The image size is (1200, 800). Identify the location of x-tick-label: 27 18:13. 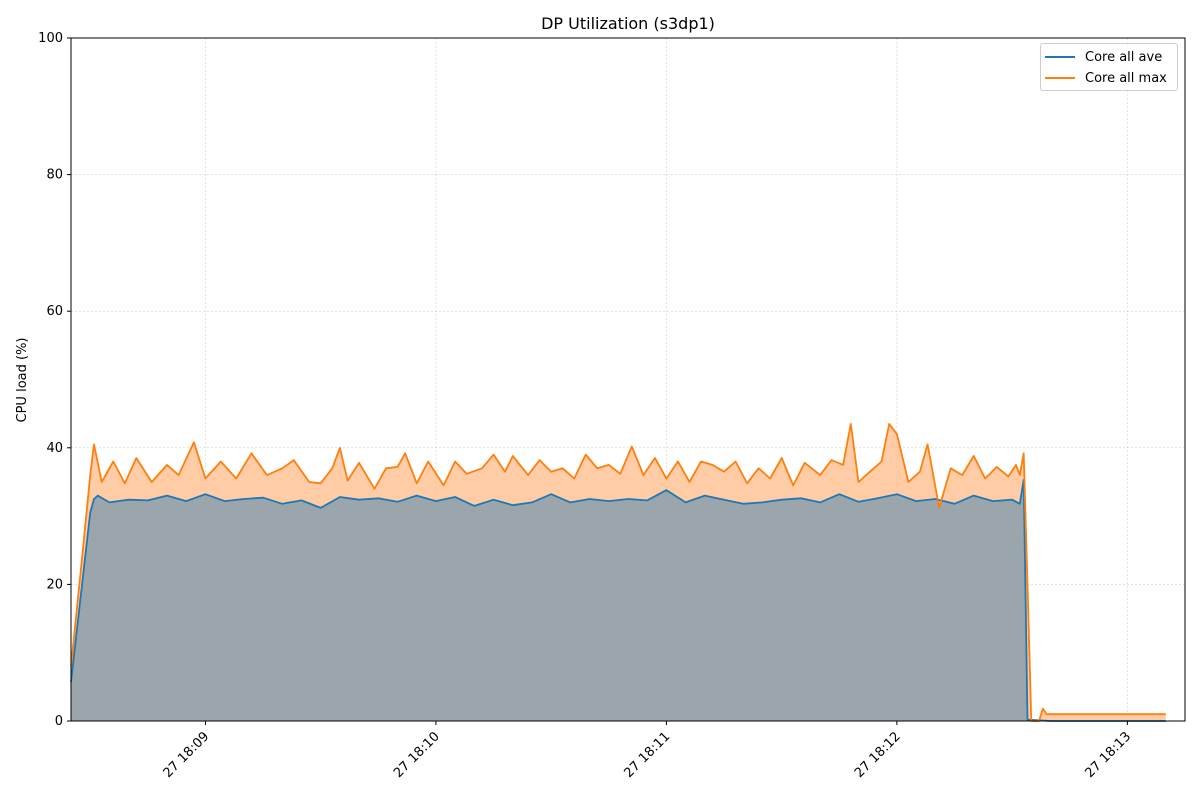
(1108, 755).